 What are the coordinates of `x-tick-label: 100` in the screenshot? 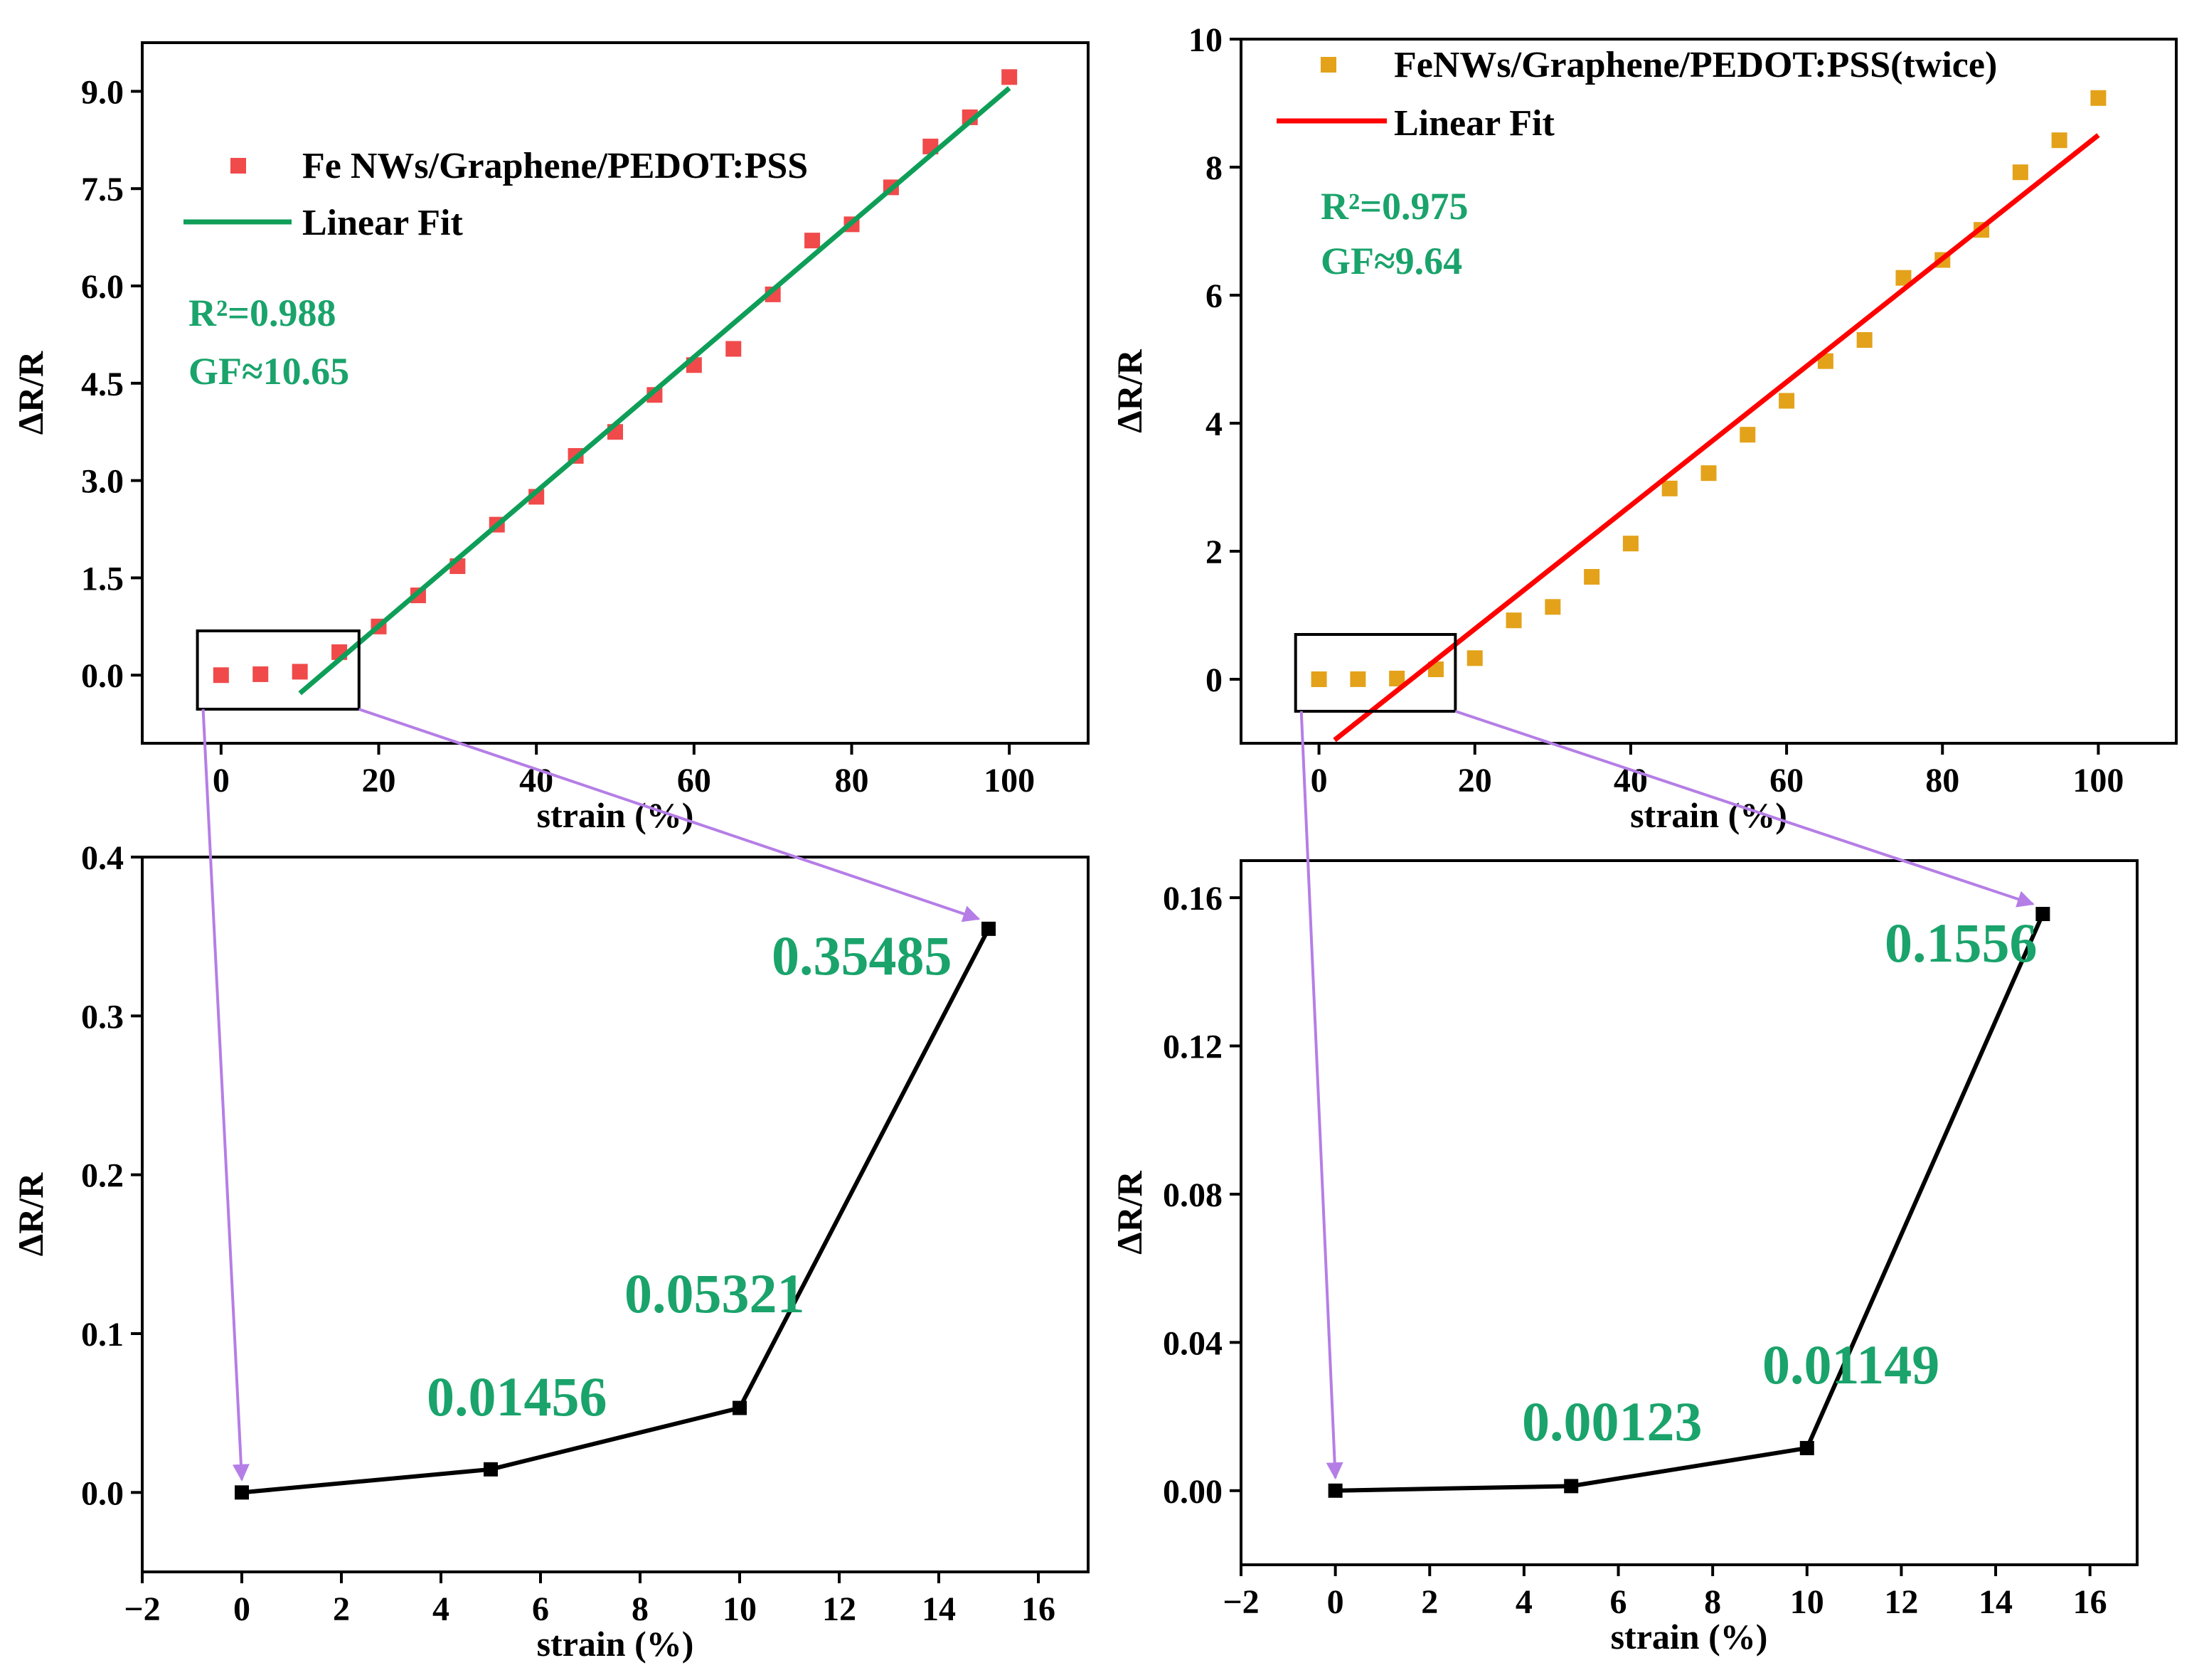 It's located at (2098, 780).